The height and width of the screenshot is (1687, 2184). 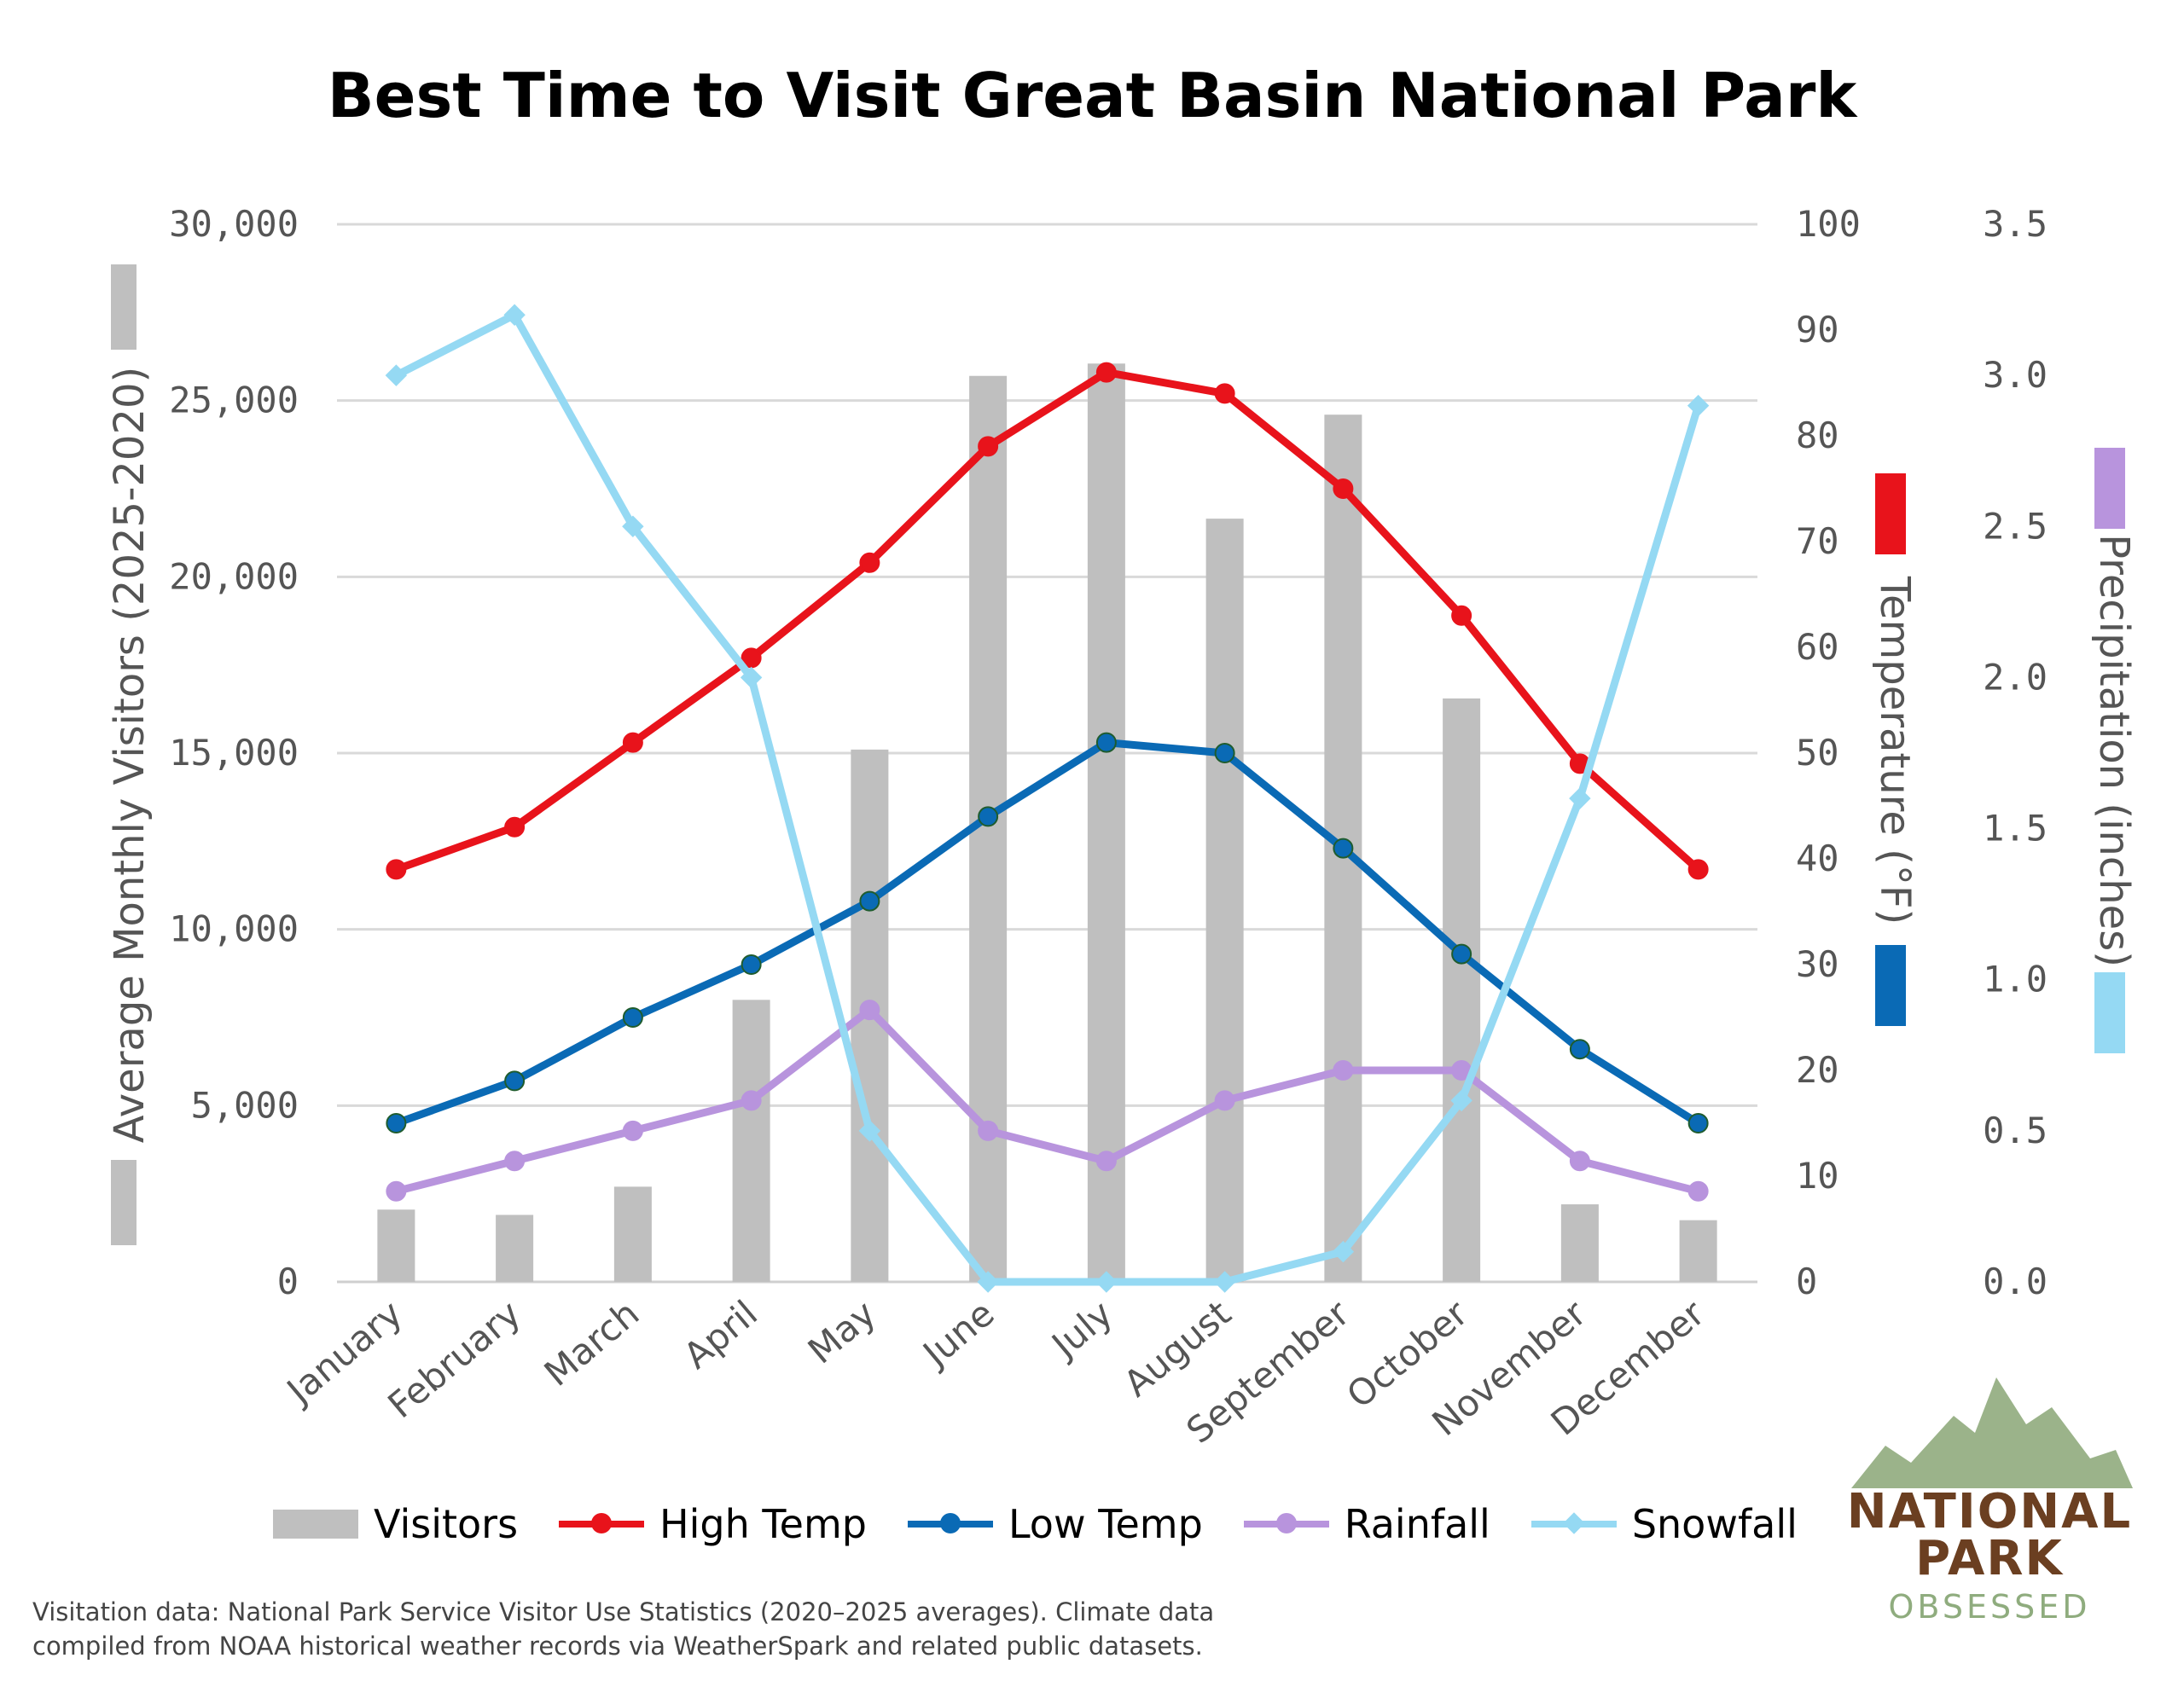 What do you see at coordinates (2016, 980) in the screenshot?
I see `precip-tick: 1.0` at bounding box center [2016, 980].